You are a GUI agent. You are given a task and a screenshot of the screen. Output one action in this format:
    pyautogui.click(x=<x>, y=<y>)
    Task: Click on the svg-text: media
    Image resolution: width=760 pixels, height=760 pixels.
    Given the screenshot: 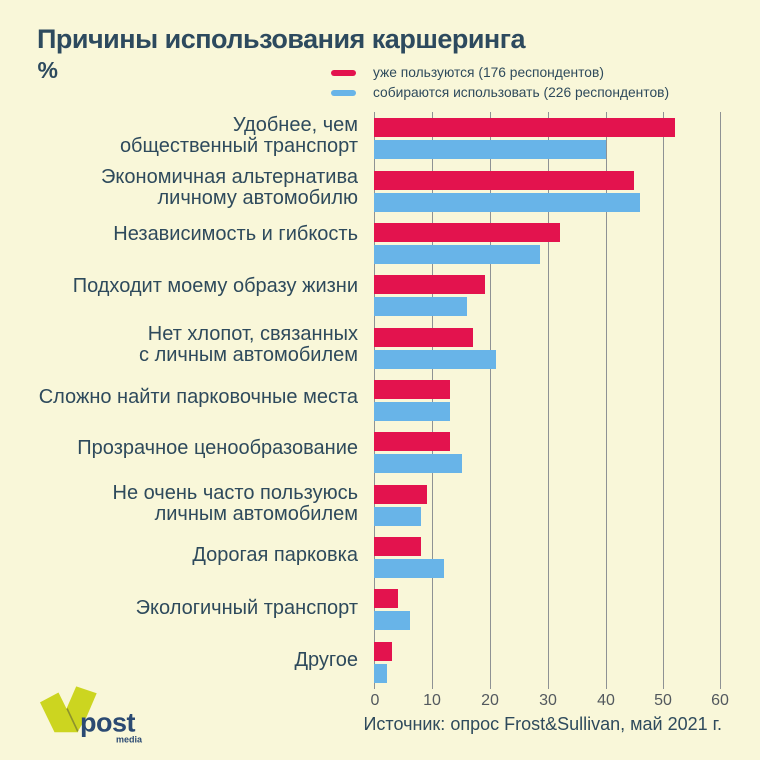 What is the action you would take?
    pyautogui.click(x=129, y=739)
    